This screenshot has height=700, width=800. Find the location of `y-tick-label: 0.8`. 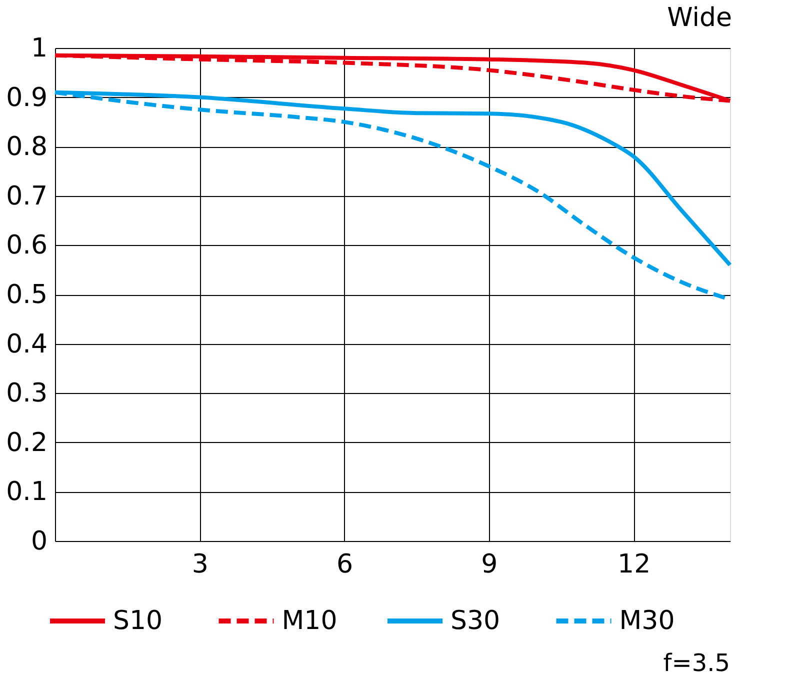

y-tick-label: 0.8 is located at coordinates (27, 147).